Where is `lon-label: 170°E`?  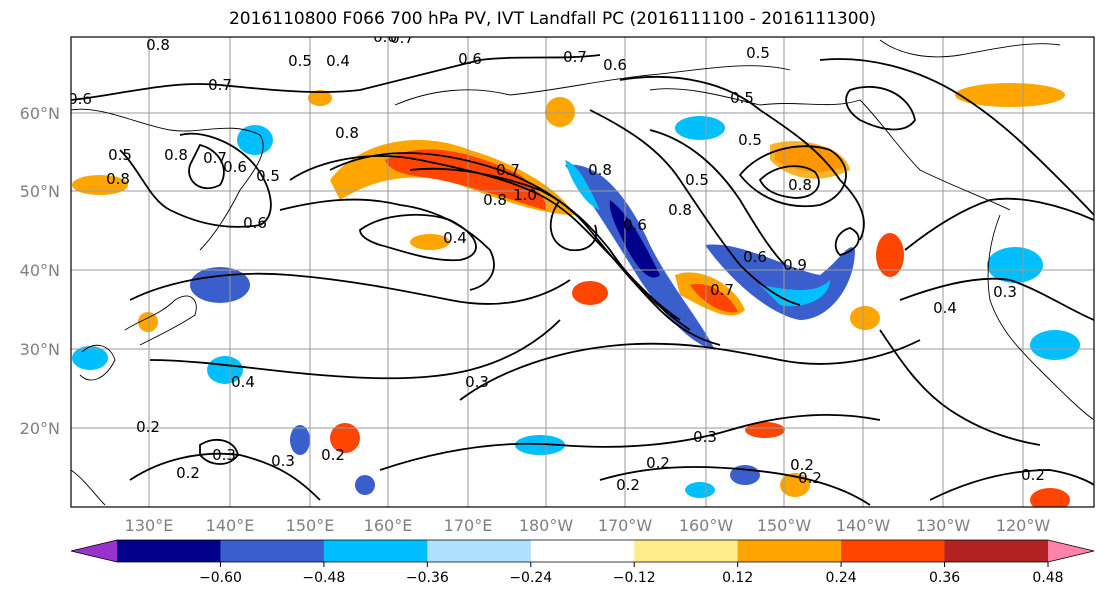
lon-label: 170°E is located at coordinates (468, 525).